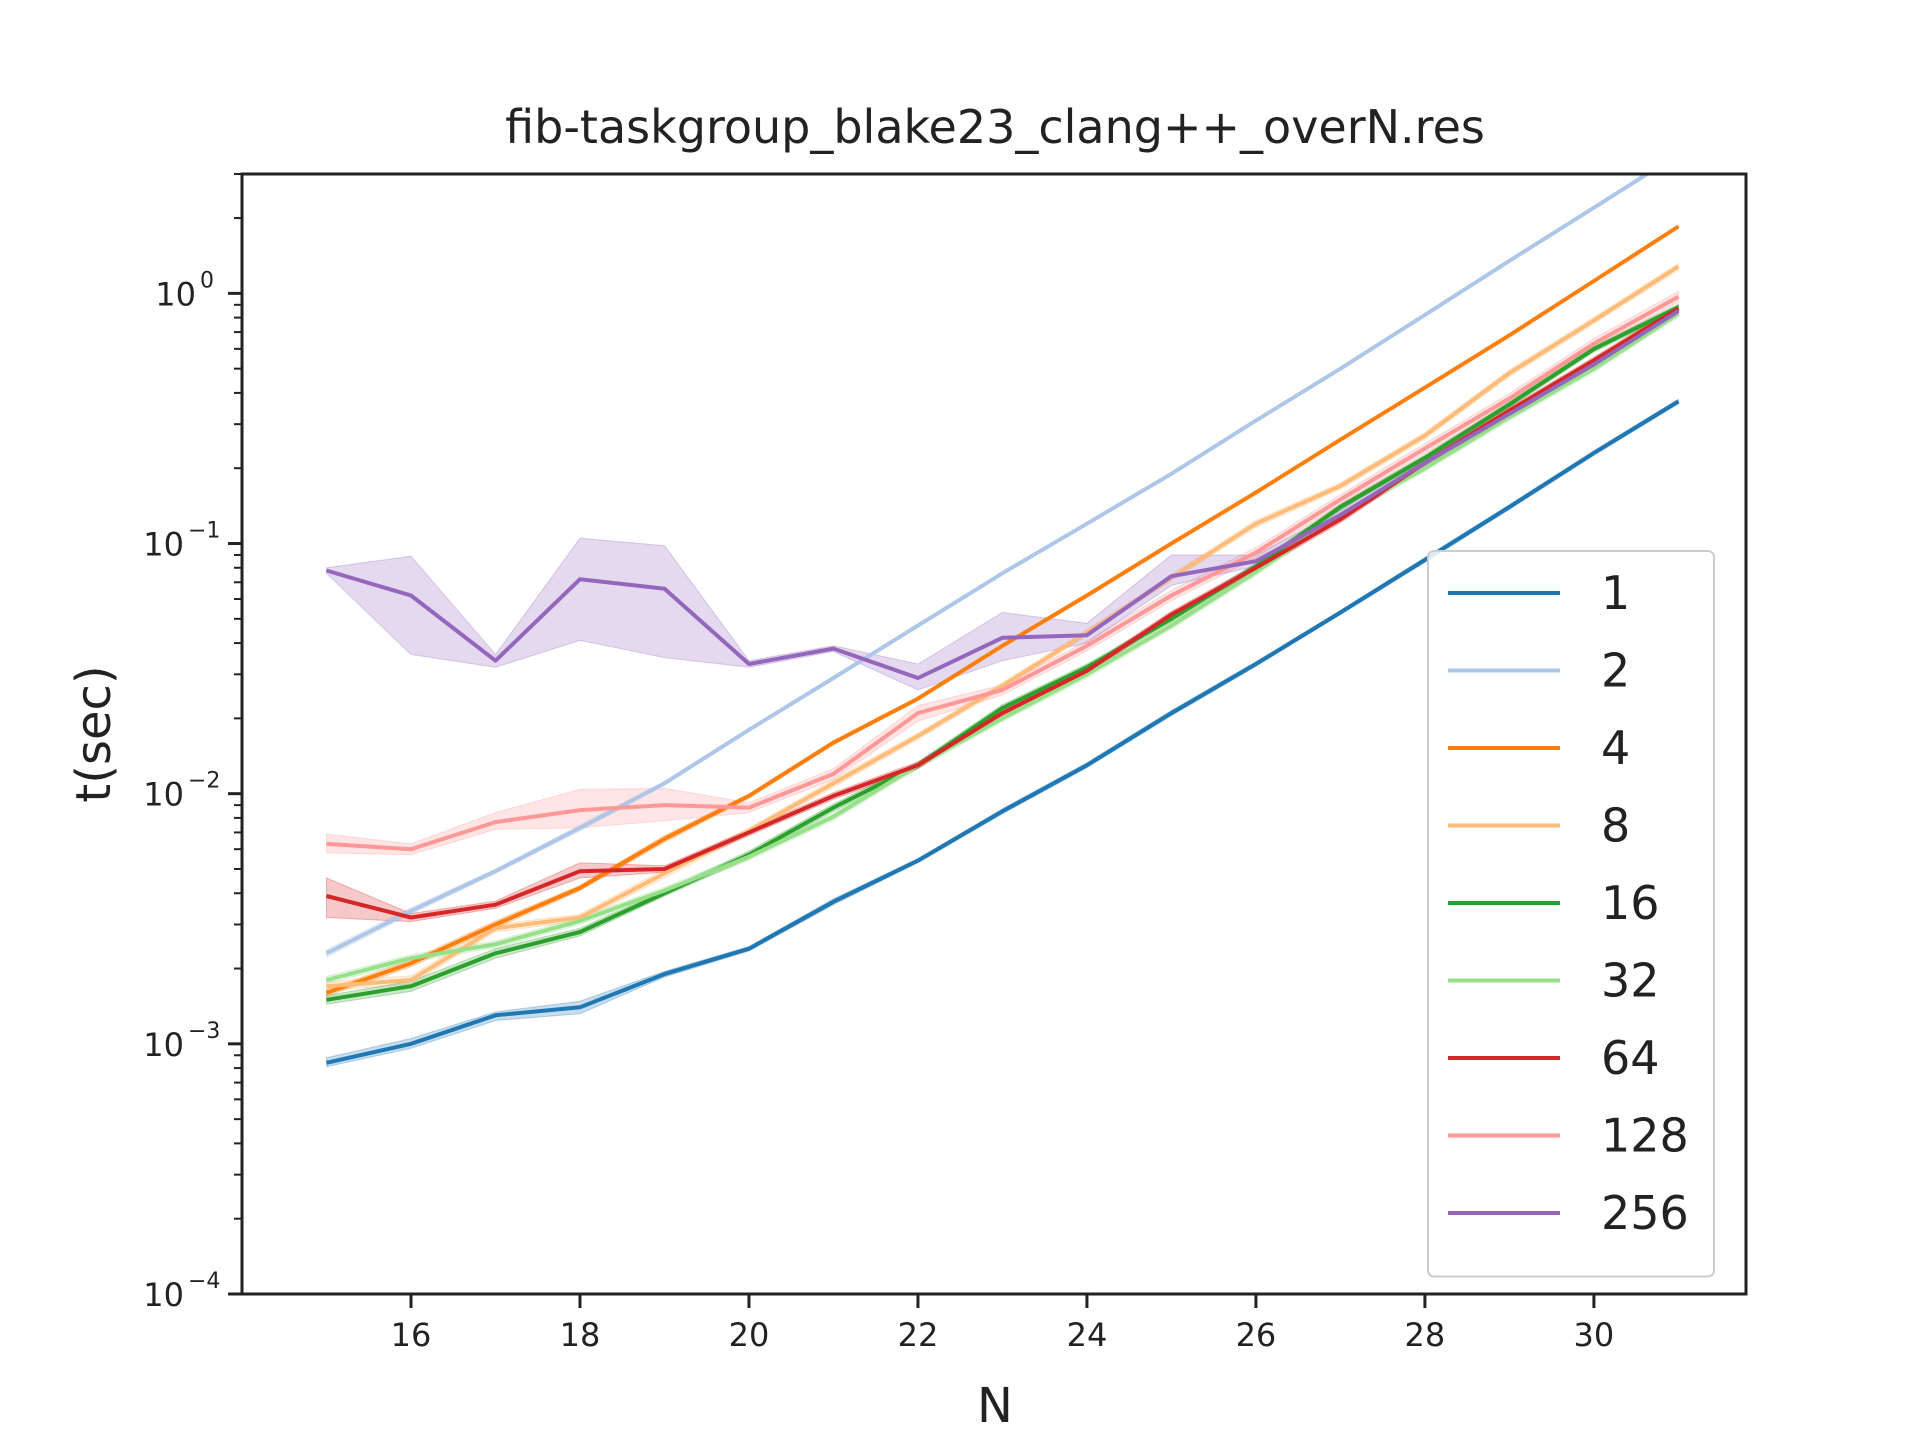 The image size is (1920, 1440). Describe the element at coordinates (1554, 903) in the screenshot. I see `legend-item-16: 16` at that location.